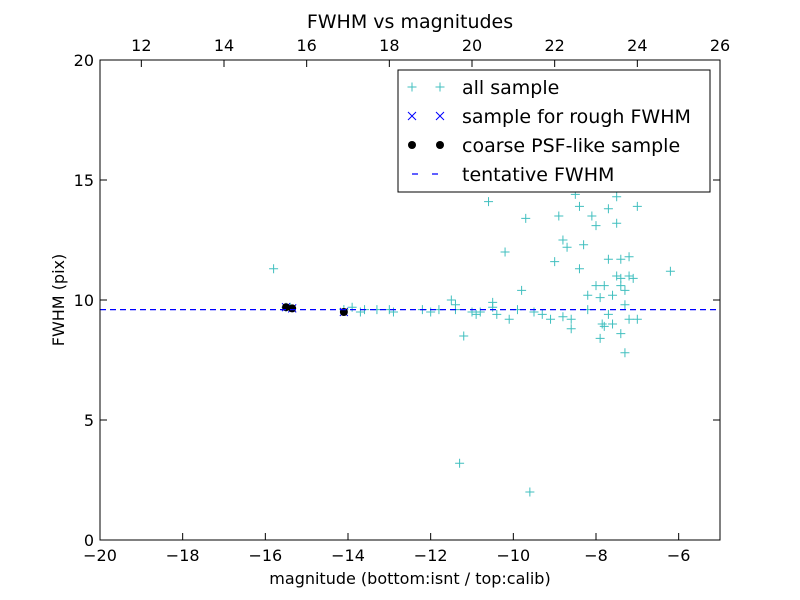 The image size is (800, 600). What do you see at coordinates (431, 555) in the screenshot?
I see `x-tick-label: −12` at bounding box center [431, 555].